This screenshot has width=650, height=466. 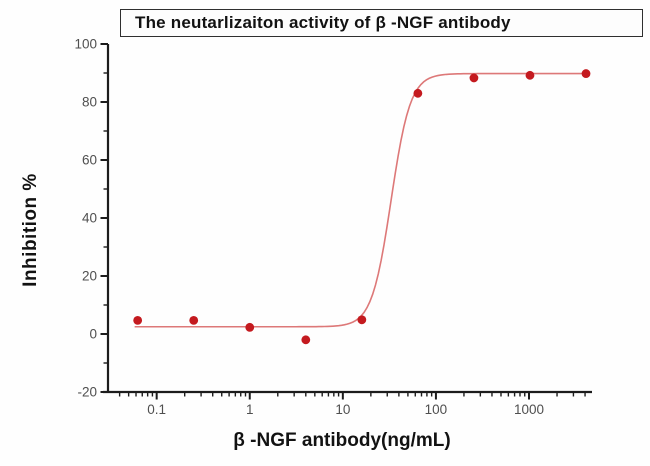 I want to click on x-tick-label: 0.1, so click(x=156, y=409).